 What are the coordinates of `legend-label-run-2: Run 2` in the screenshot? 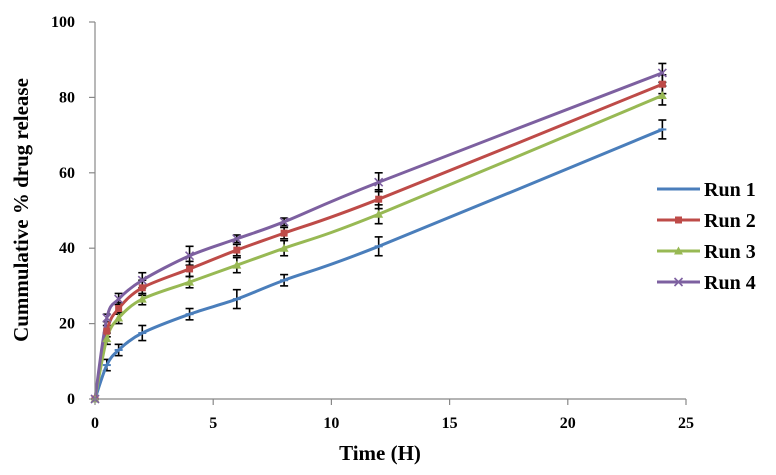 It's located at (730, 221).